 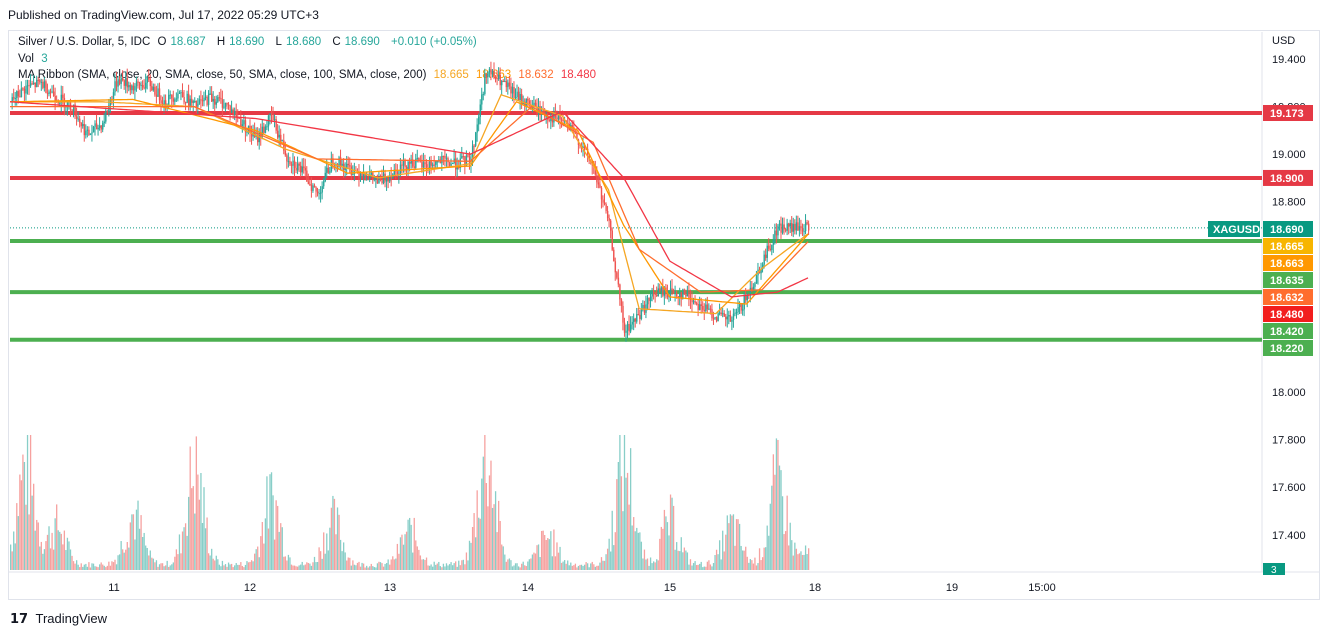 What do you see at coordinates (1287, 315) in the screenshot?
I see `axis-price-tag: 18.480` at bounding box center [1287, 315].